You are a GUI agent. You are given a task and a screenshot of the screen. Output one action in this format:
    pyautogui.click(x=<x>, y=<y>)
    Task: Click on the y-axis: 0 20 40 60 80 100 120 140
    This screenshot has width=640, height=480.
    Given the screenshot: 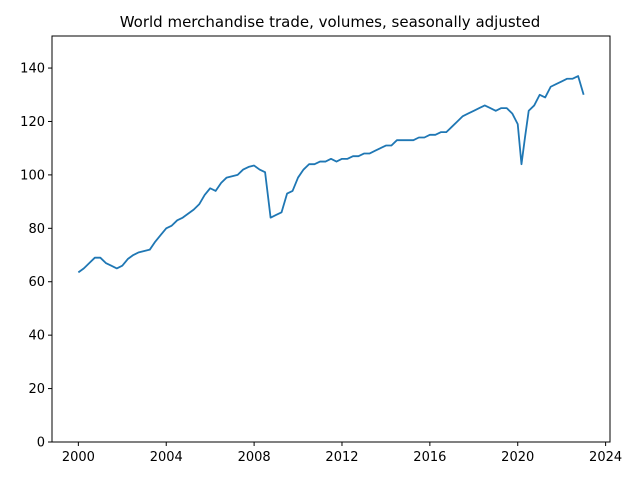 What is the action you would take?
    pyautogui.click(x=36, y=256)
    